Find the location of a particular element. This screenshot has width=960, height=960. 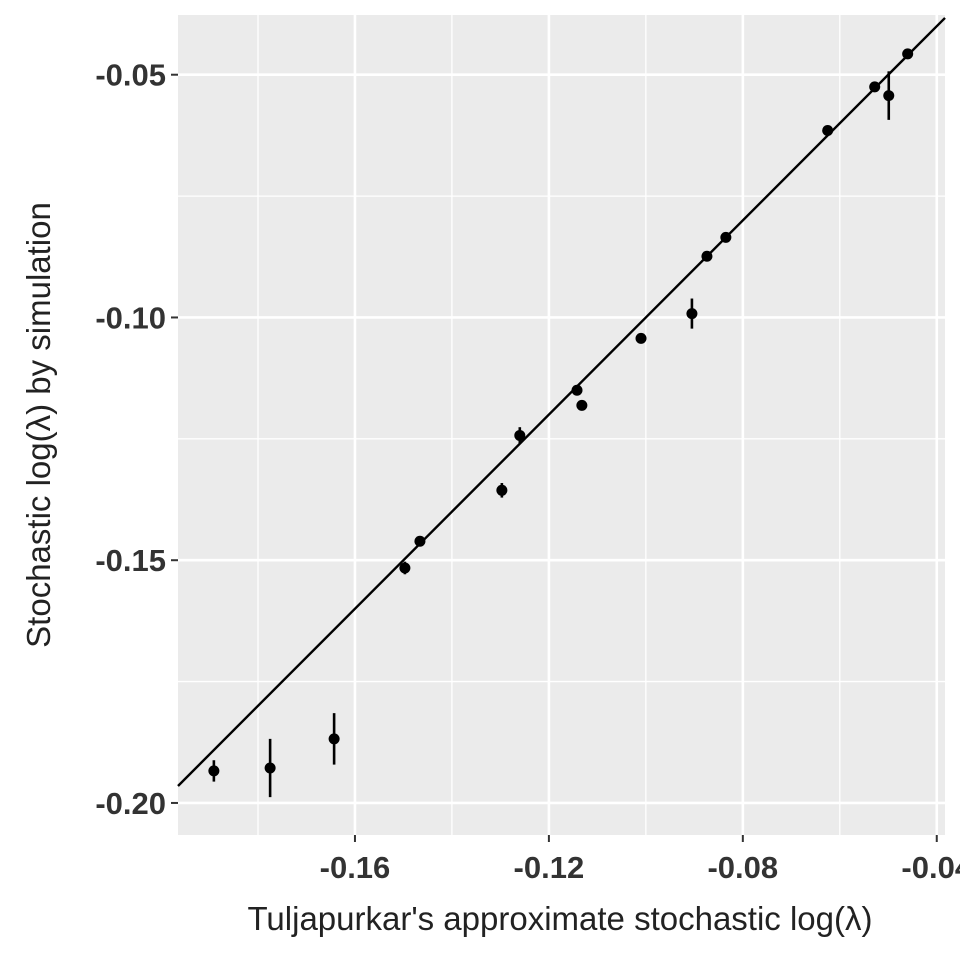

x-tick-label: -0.16 is located at coordinates (355, 867).